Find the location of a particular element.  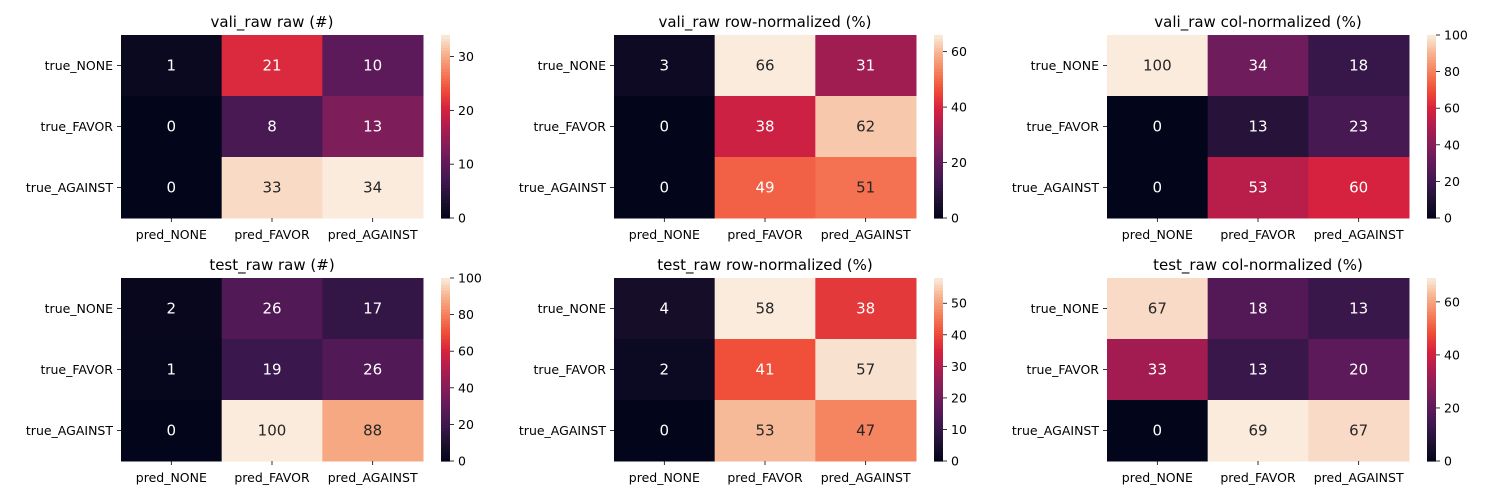

col-tick-label: pred_NONE is located at coordinates (664, 234).